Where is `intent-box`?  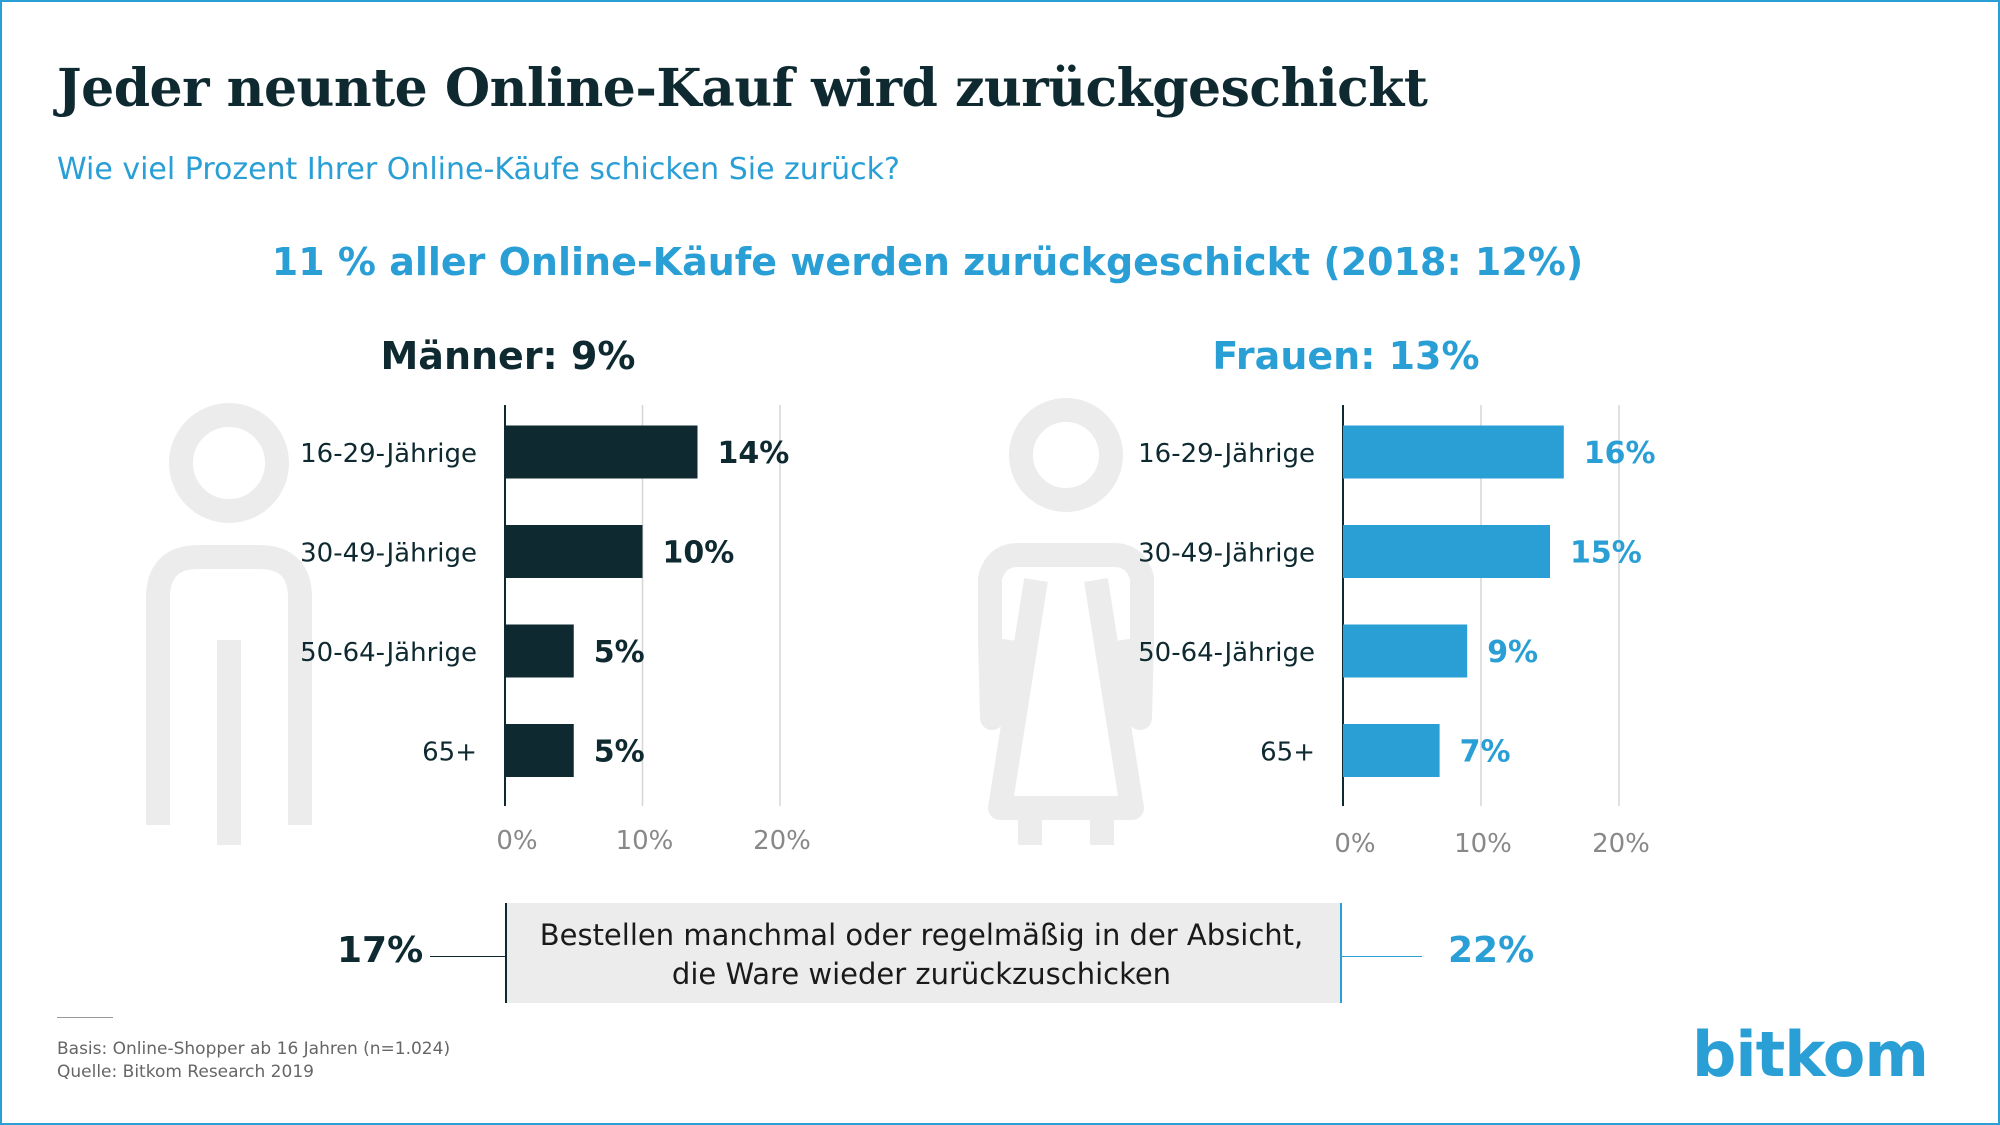
intent-box is located at coordinates (923, 953).